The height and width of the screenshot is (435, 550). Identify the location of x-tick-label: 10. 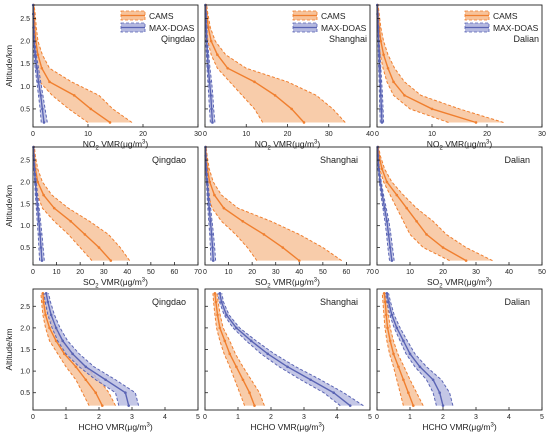
(57, 272).